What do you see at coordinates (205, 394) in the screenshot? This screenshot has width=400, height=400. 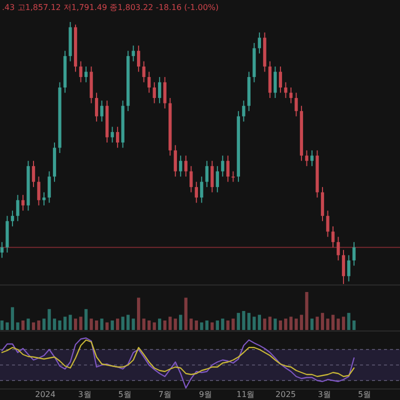 I see `x-tick-label: 9월` at bounding box center [205, 394].